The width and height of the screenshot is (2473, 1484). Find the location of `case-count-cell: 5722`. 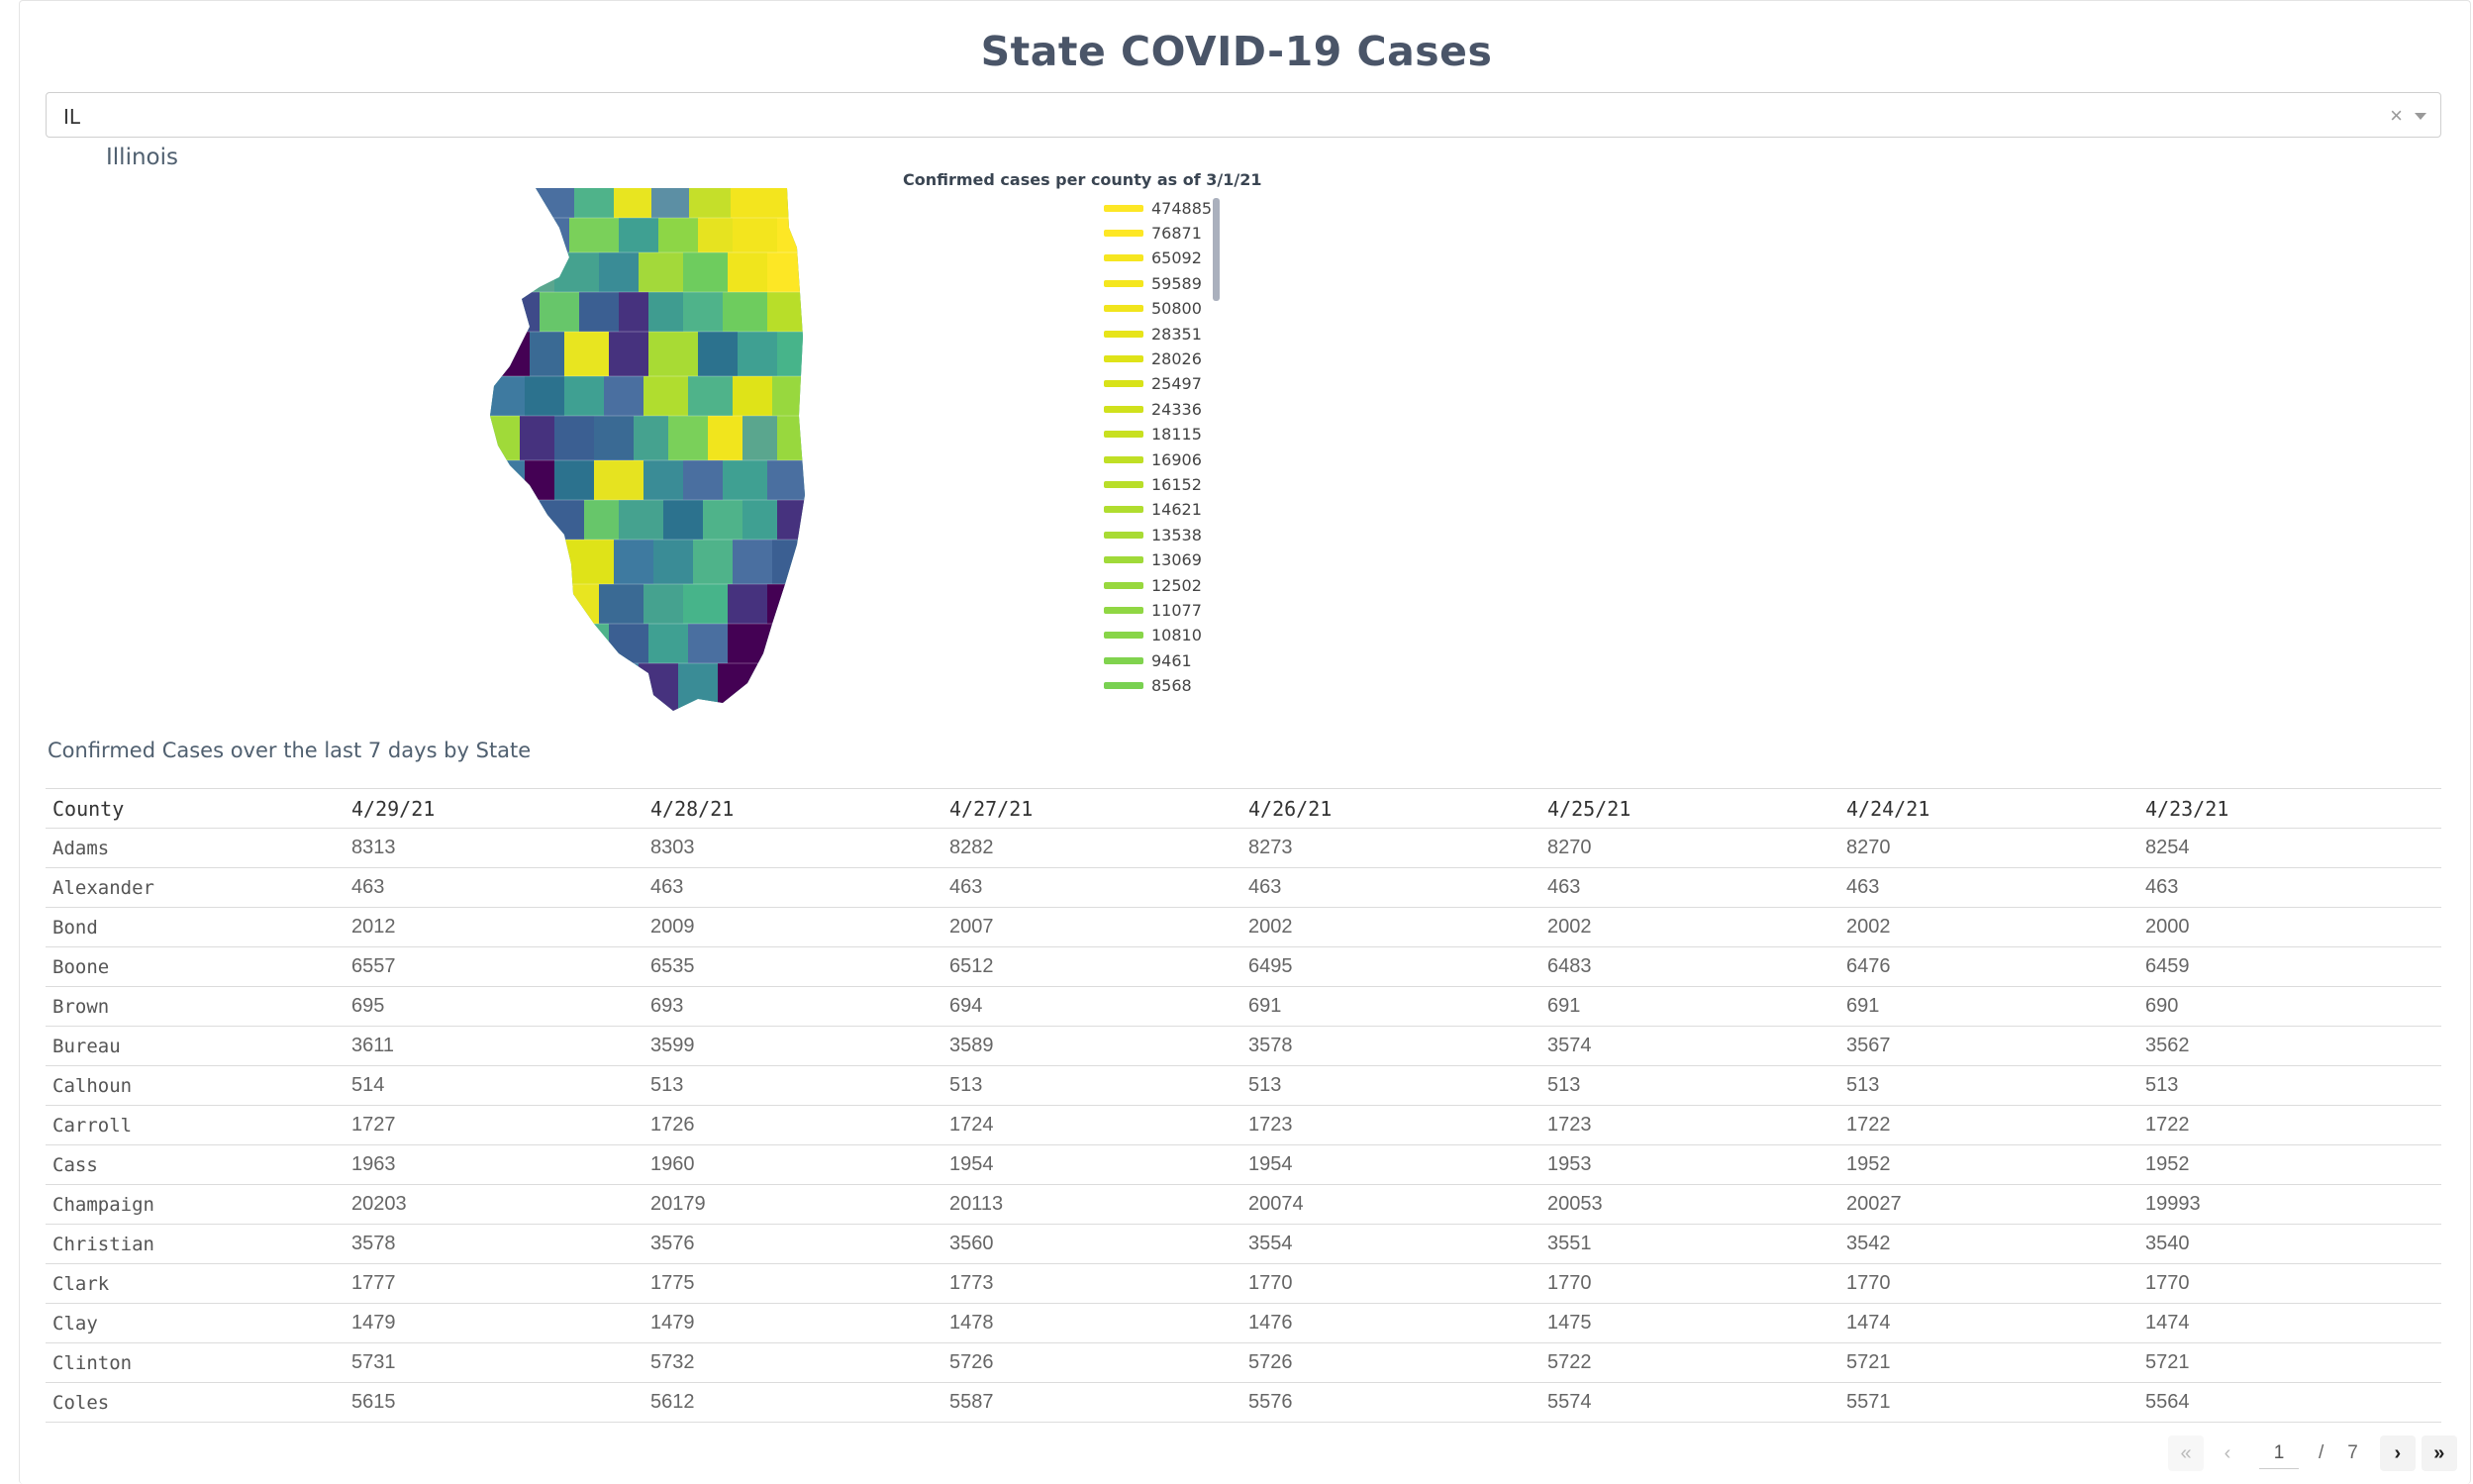

case-count-cell: 5722 is located at coordinates (1690, 1362).